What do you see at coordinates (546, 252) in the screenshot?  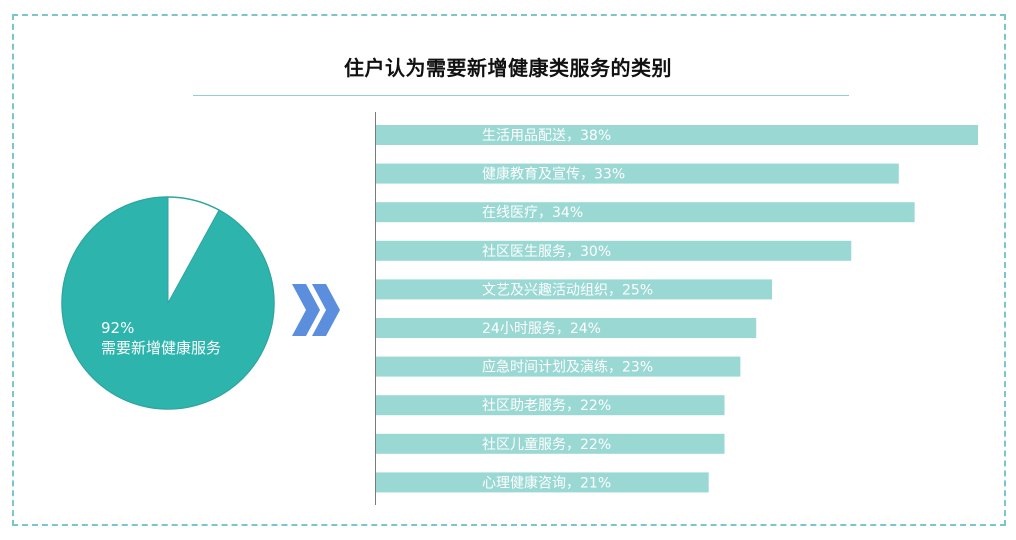 I see `bar-label-4: 社区医生服务，30%` at bounding box center [546, 252].